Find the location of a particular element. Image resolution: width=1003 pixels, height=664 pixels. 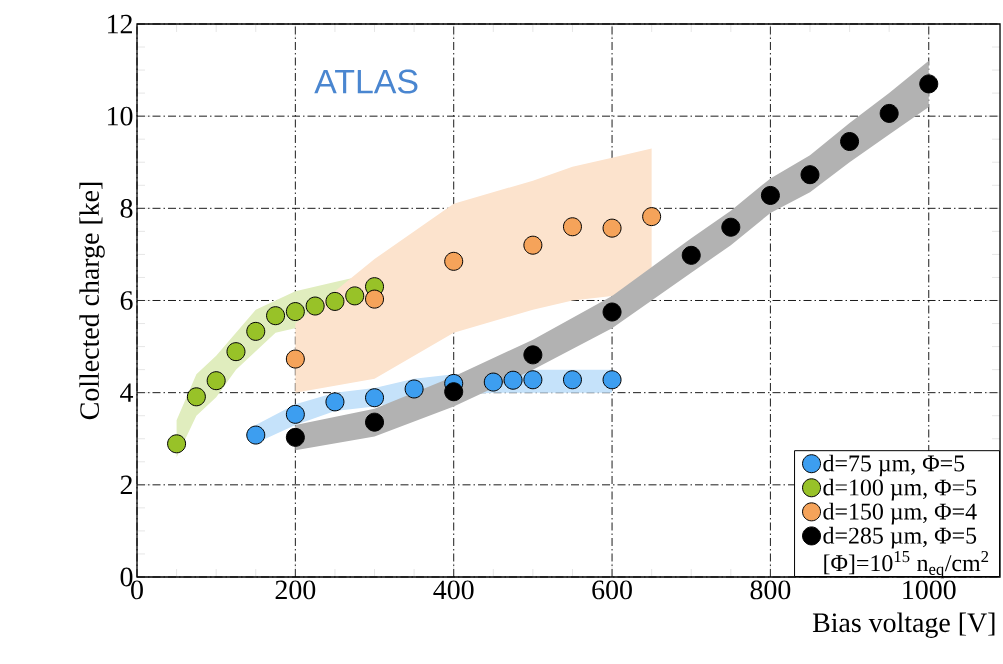

annotation: [Φ]=10$^{15}$ n$_{eq}$/cm$^{2}$ is located at coordinates (906, 564).